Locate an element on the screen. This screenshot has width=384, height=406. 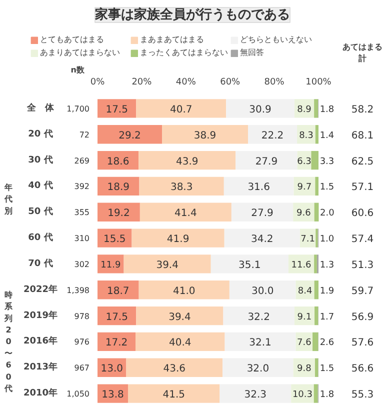
data-label: 8.9 is located at coordinates (304, 109).